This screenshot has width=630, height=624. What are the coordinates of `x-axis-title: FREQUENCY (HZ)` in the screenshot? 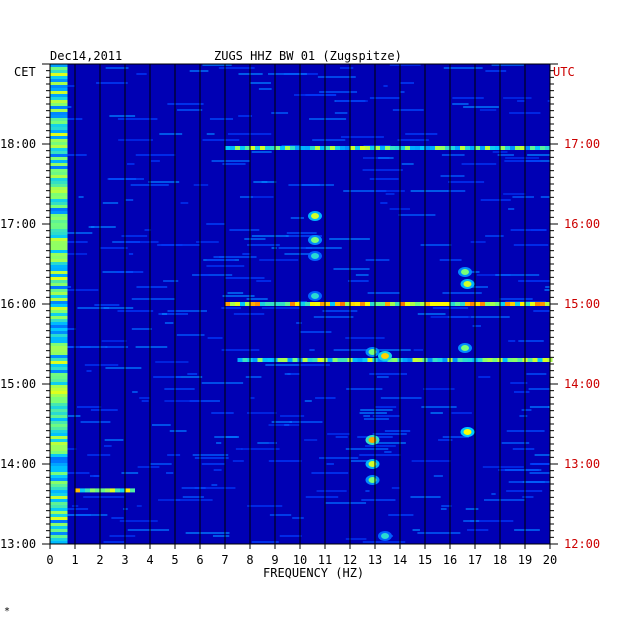 It's located at (314, 573).